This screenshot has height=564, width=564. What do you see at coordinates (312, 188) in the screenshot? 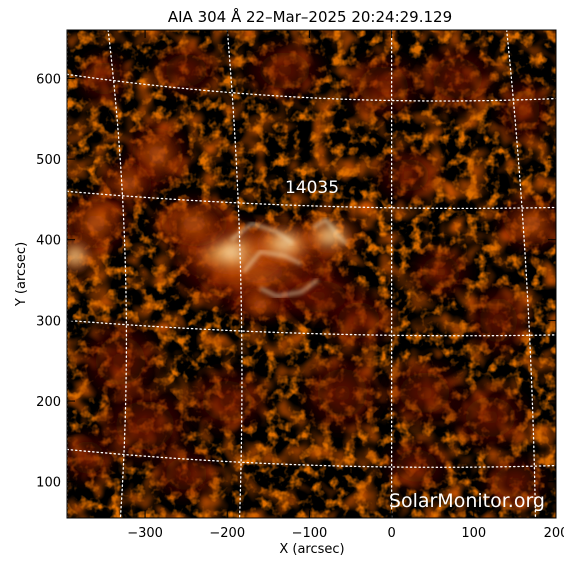
I see `active-region-label: 14035` at bounding box center [312, 188].